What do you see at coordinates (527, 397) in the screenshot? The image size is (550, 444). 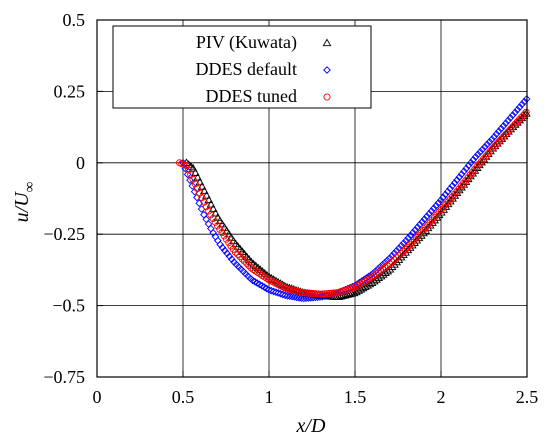 I see `x-tick-label: 2.5` at bounding box center [527, 397].